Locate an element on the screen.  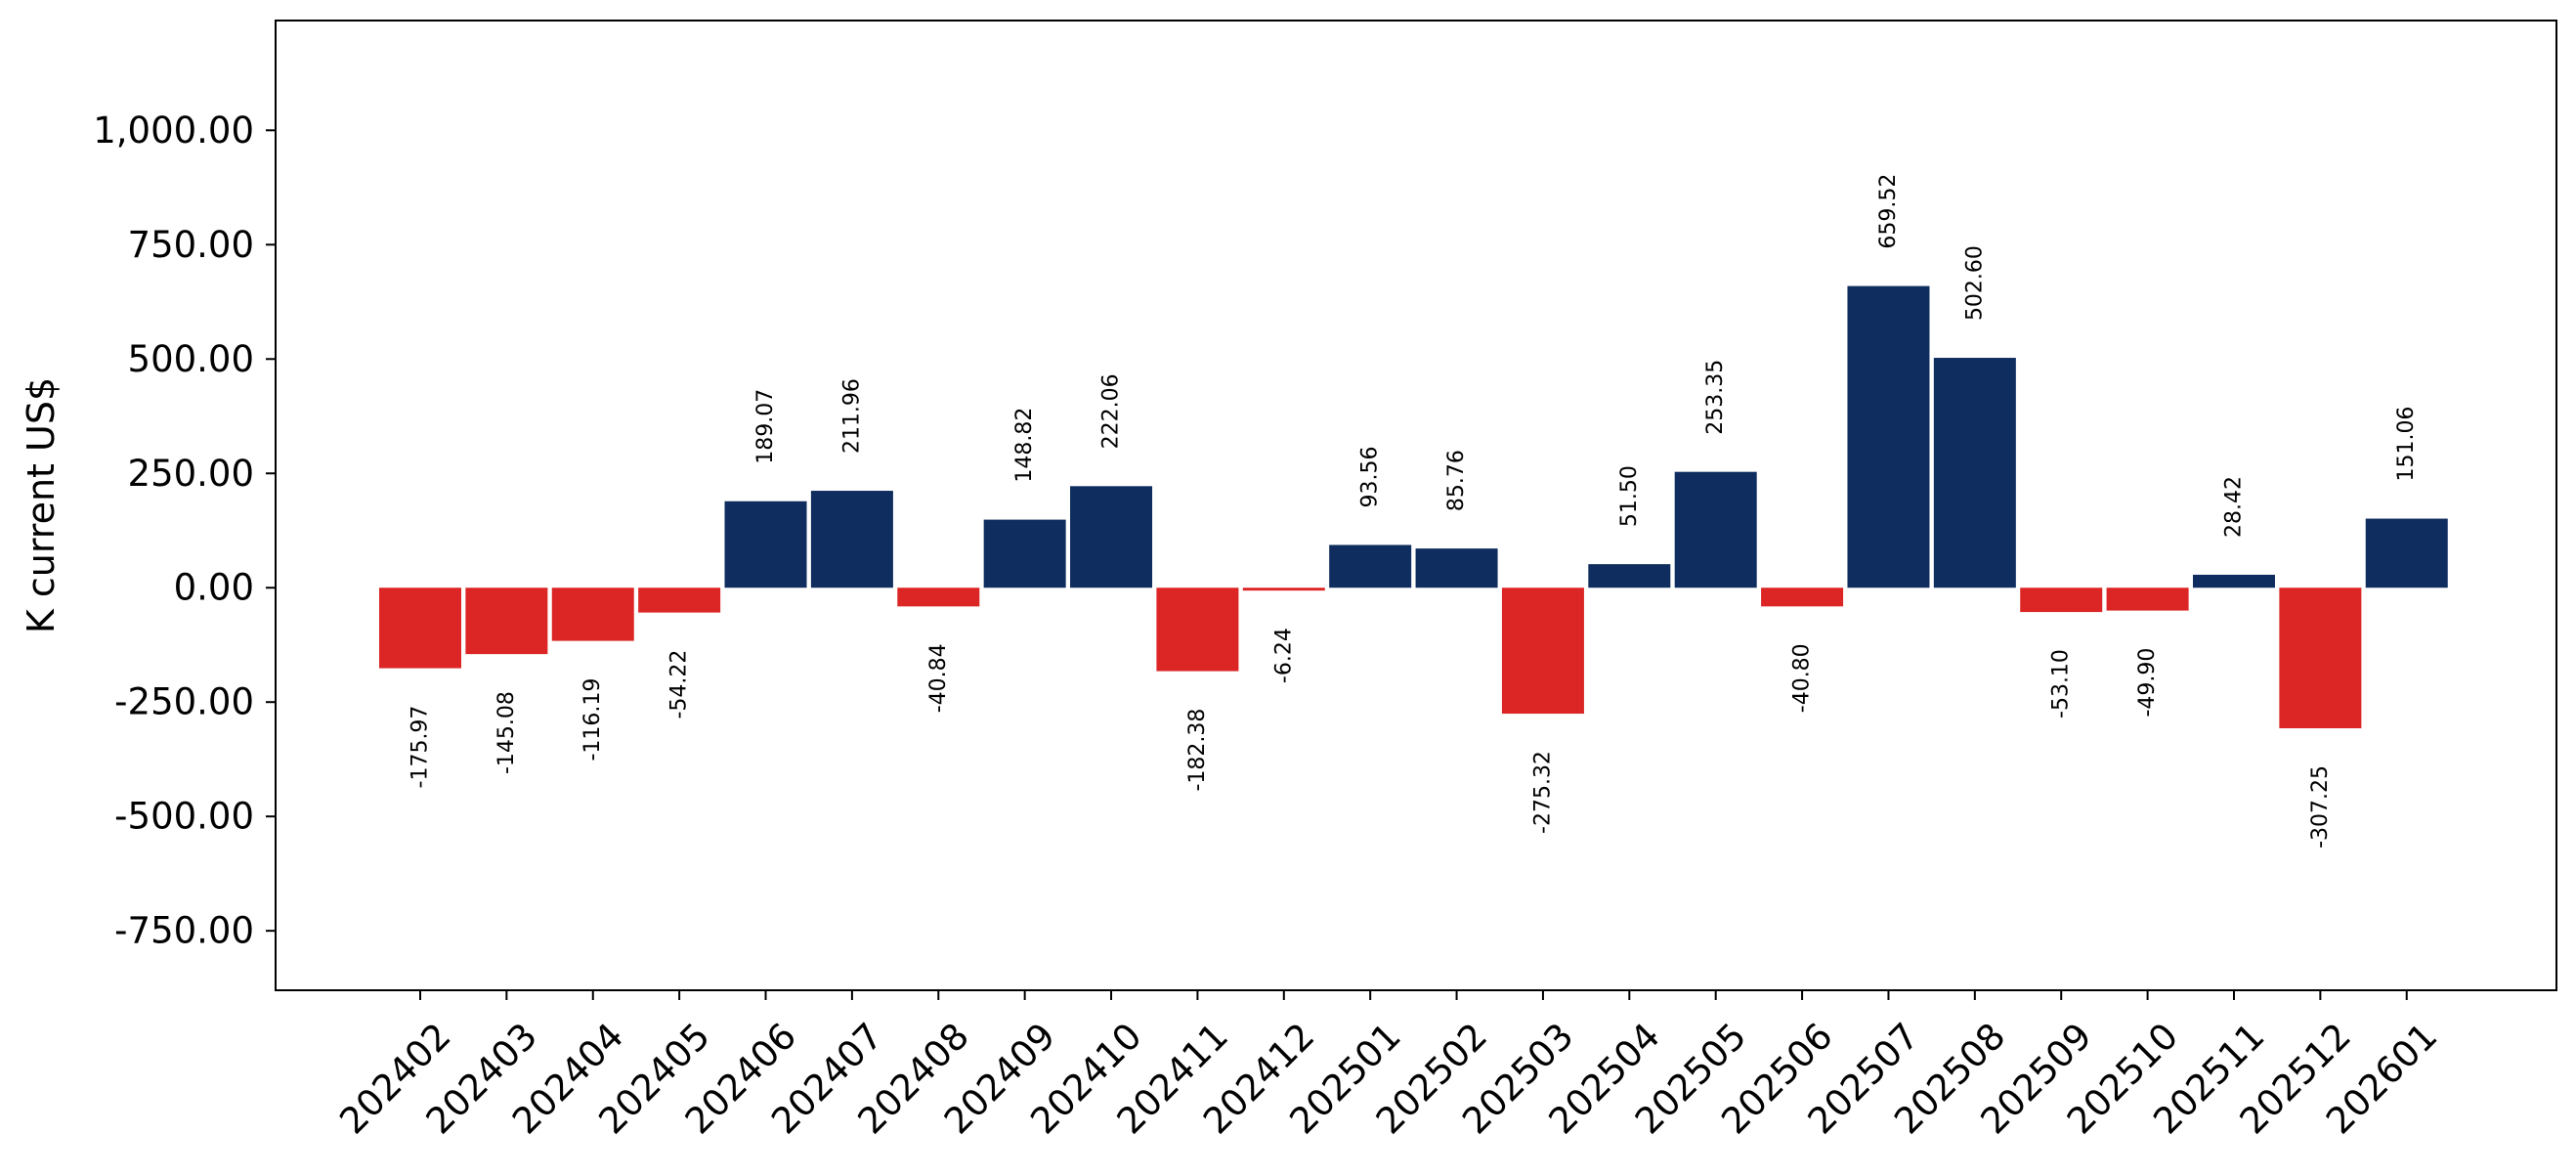
data-label-202504: 51.50 is located at coordinates (1630, 496).